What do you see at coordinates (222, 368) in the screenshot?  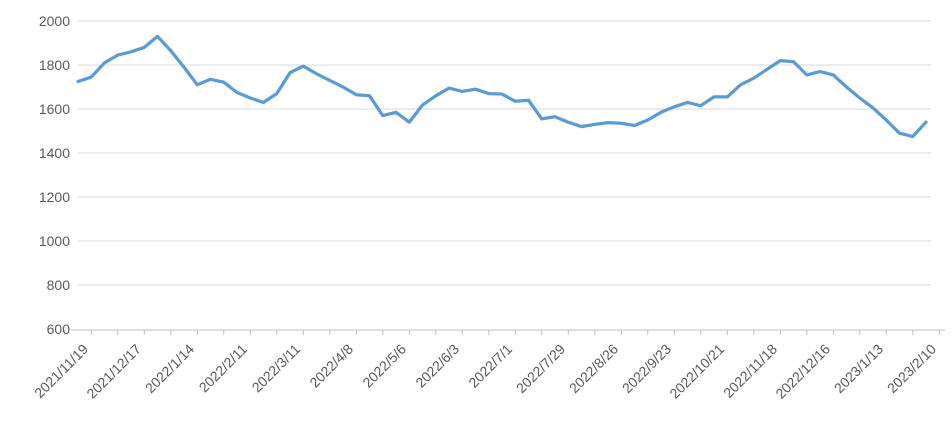 I see `x-axis-tick-label: 2022/2/11` at bounding box center [222, 368].